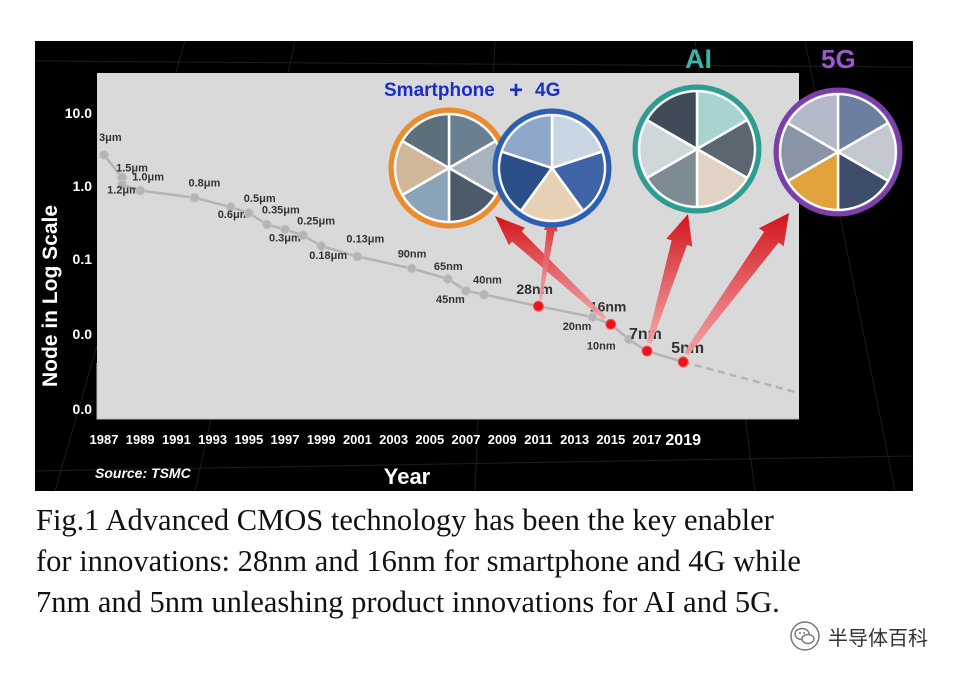  What do you see at coordinates (212, 439) in the screenshot?
I see `x-tick-label: 1993` at bounding box center [212, 439].